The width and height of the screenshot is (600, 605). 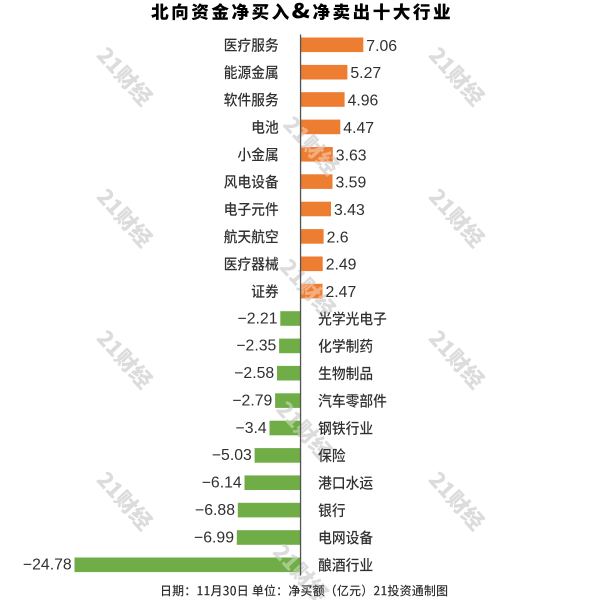 I want to click on svg-text: 4.96, so click(x=363, y=101).